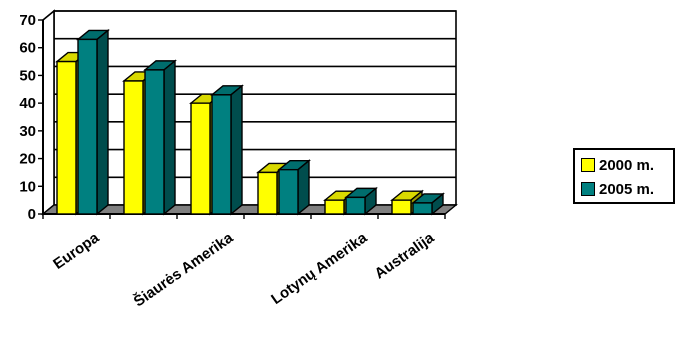 The width and height of the screenshot is (676, 350). I want to click on y-tick-label: 40, so click(27, 103).